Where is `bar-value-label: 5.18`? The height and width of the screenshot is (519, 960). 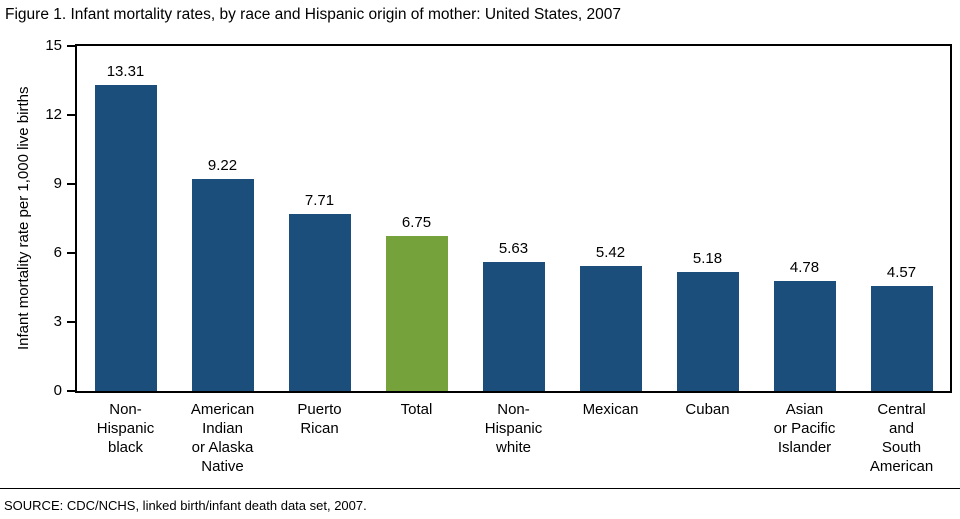 bar-value-label: 5.18 is located at coordinates (707, 258).